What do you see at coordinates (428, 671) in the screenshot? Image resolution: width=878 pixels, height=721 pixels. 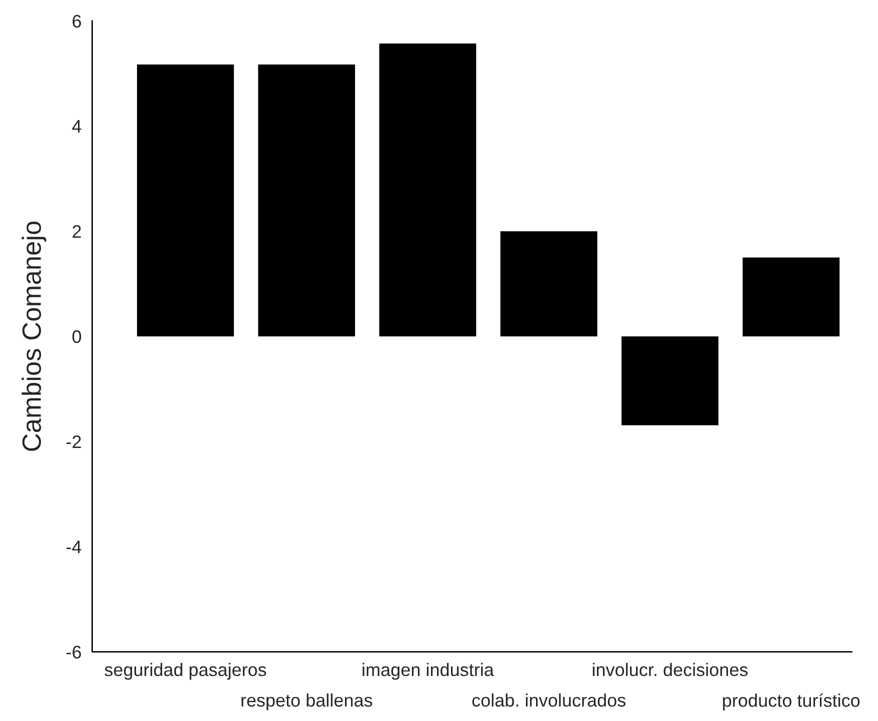 I see `x-tick-label: imagen industria` at bounding box center [428, 671].